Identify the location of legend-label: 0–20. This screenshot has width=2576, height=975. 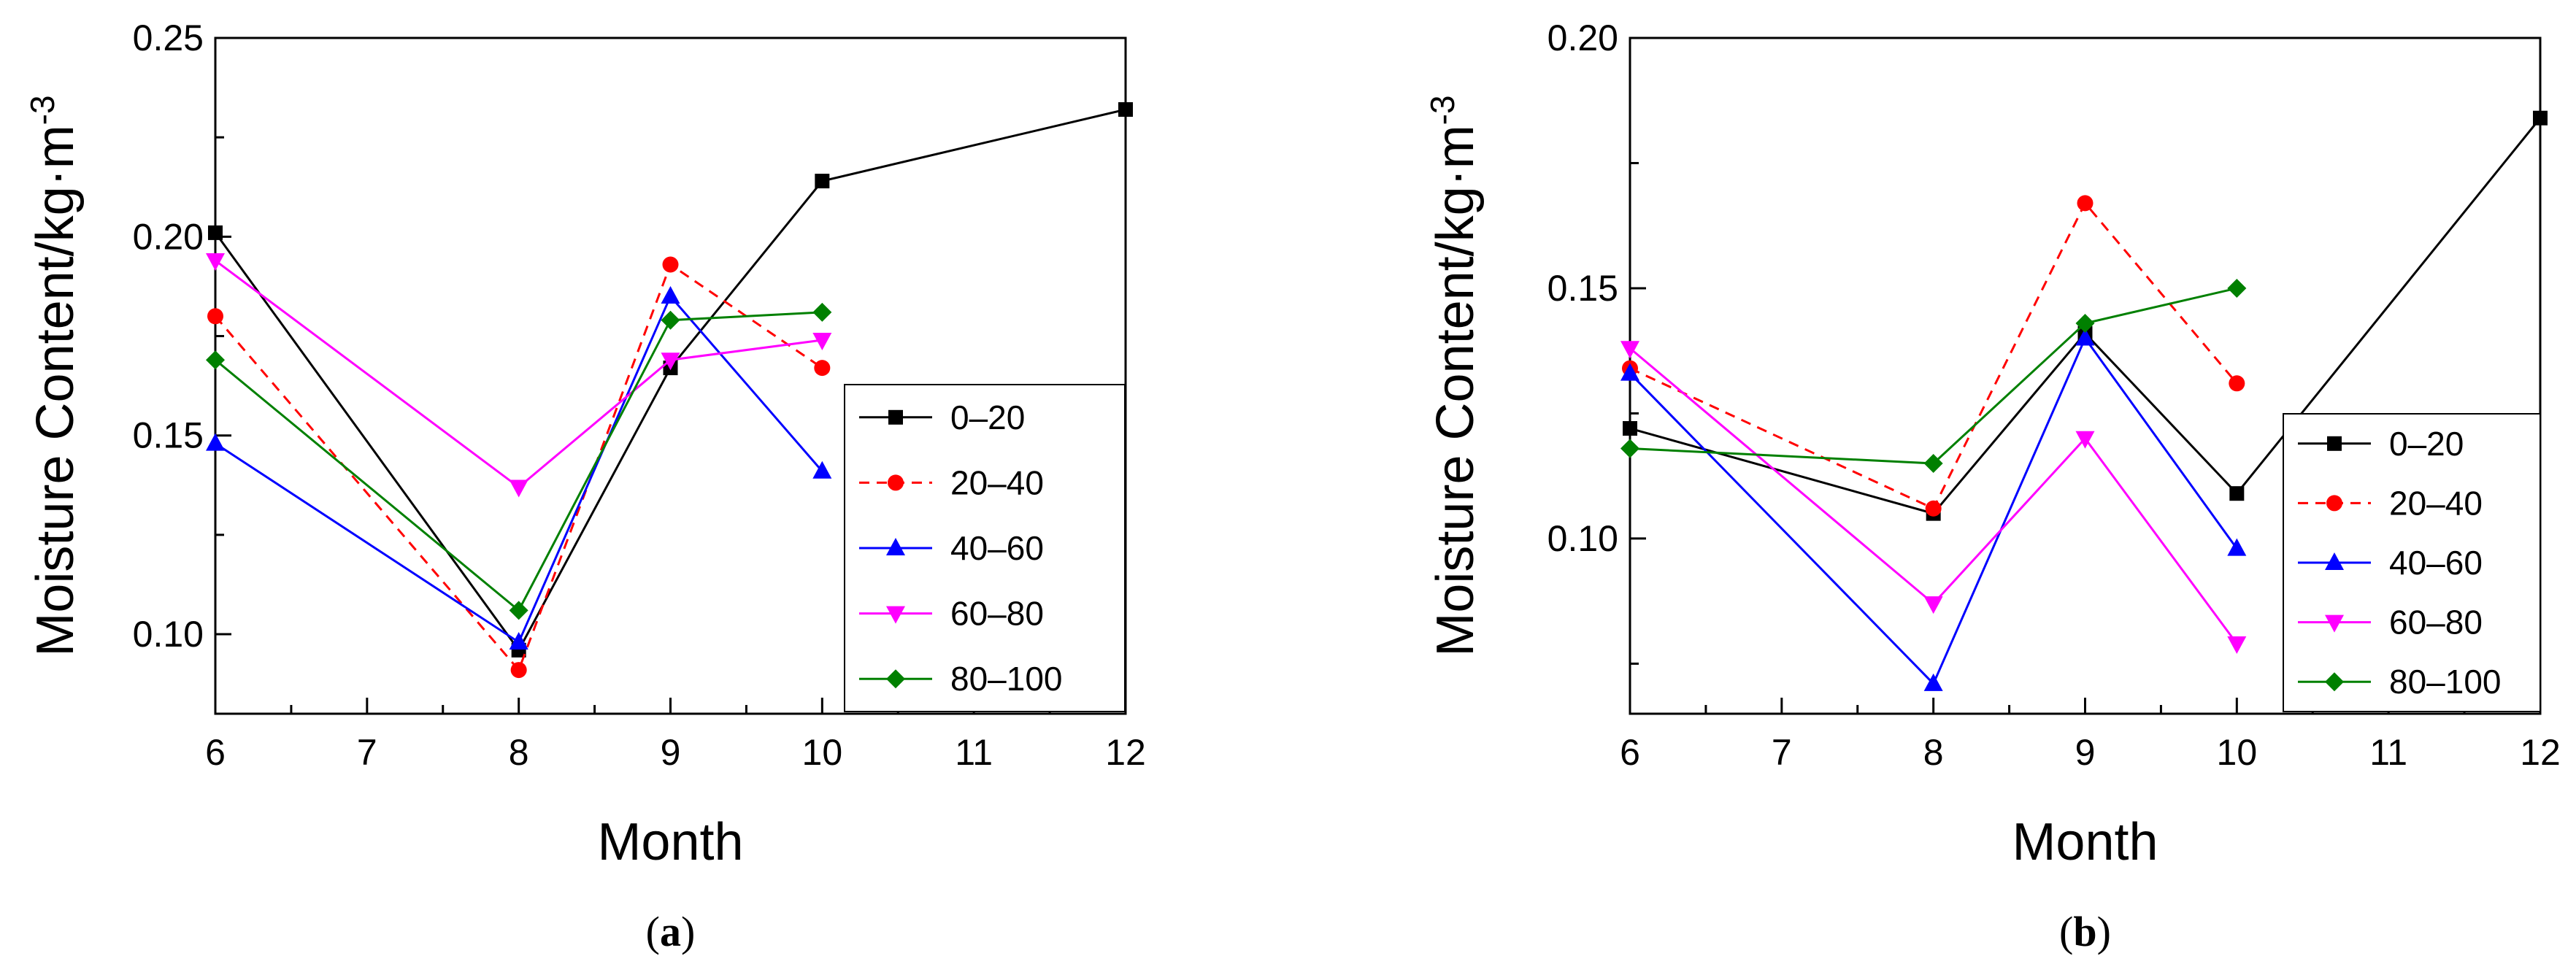
(2426, 444).